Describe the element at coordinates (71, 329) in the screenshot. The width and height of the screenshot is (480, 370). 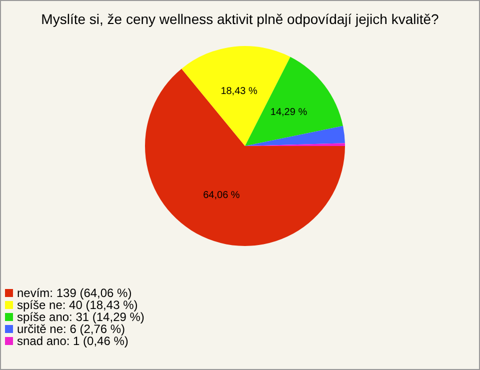
I see `legend-label: určitě ne: 6 (2,76 %)` at that location.